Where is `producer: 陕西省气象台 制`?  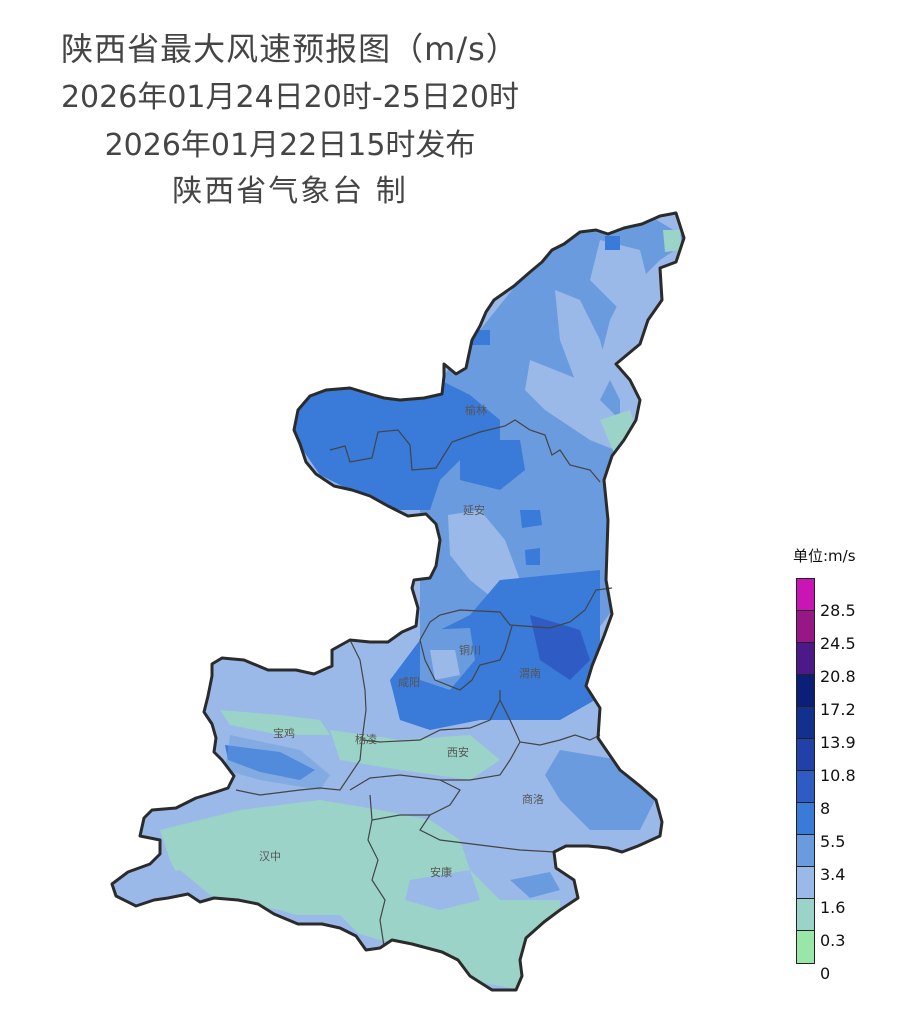
producer: 陕西省气象台 制 is located at coordinates (290, 191).